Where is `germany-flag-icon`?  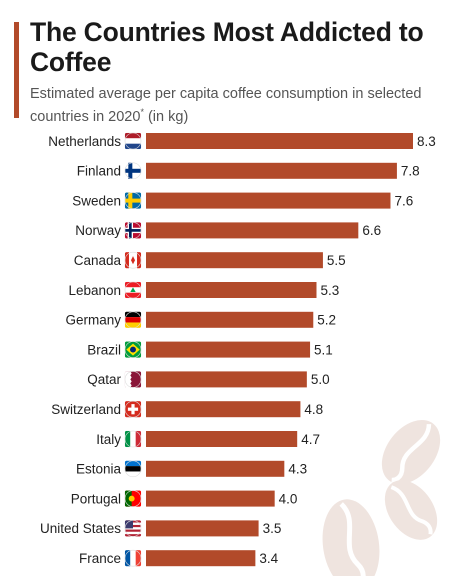 germany-flag-icon is located at coordinates (133, 320).